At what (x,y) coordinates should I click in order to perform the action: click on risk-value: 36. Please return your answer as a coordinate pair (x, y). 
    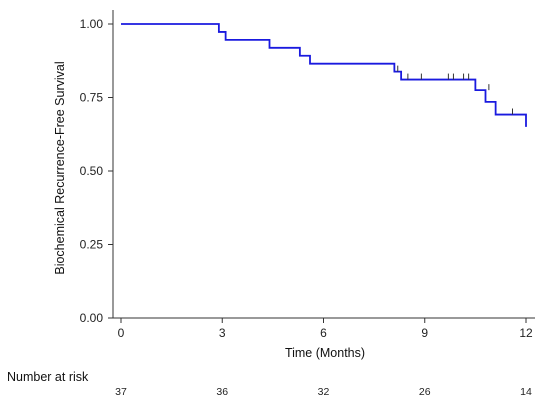
    Looking at the image, I should click on (222, 392).